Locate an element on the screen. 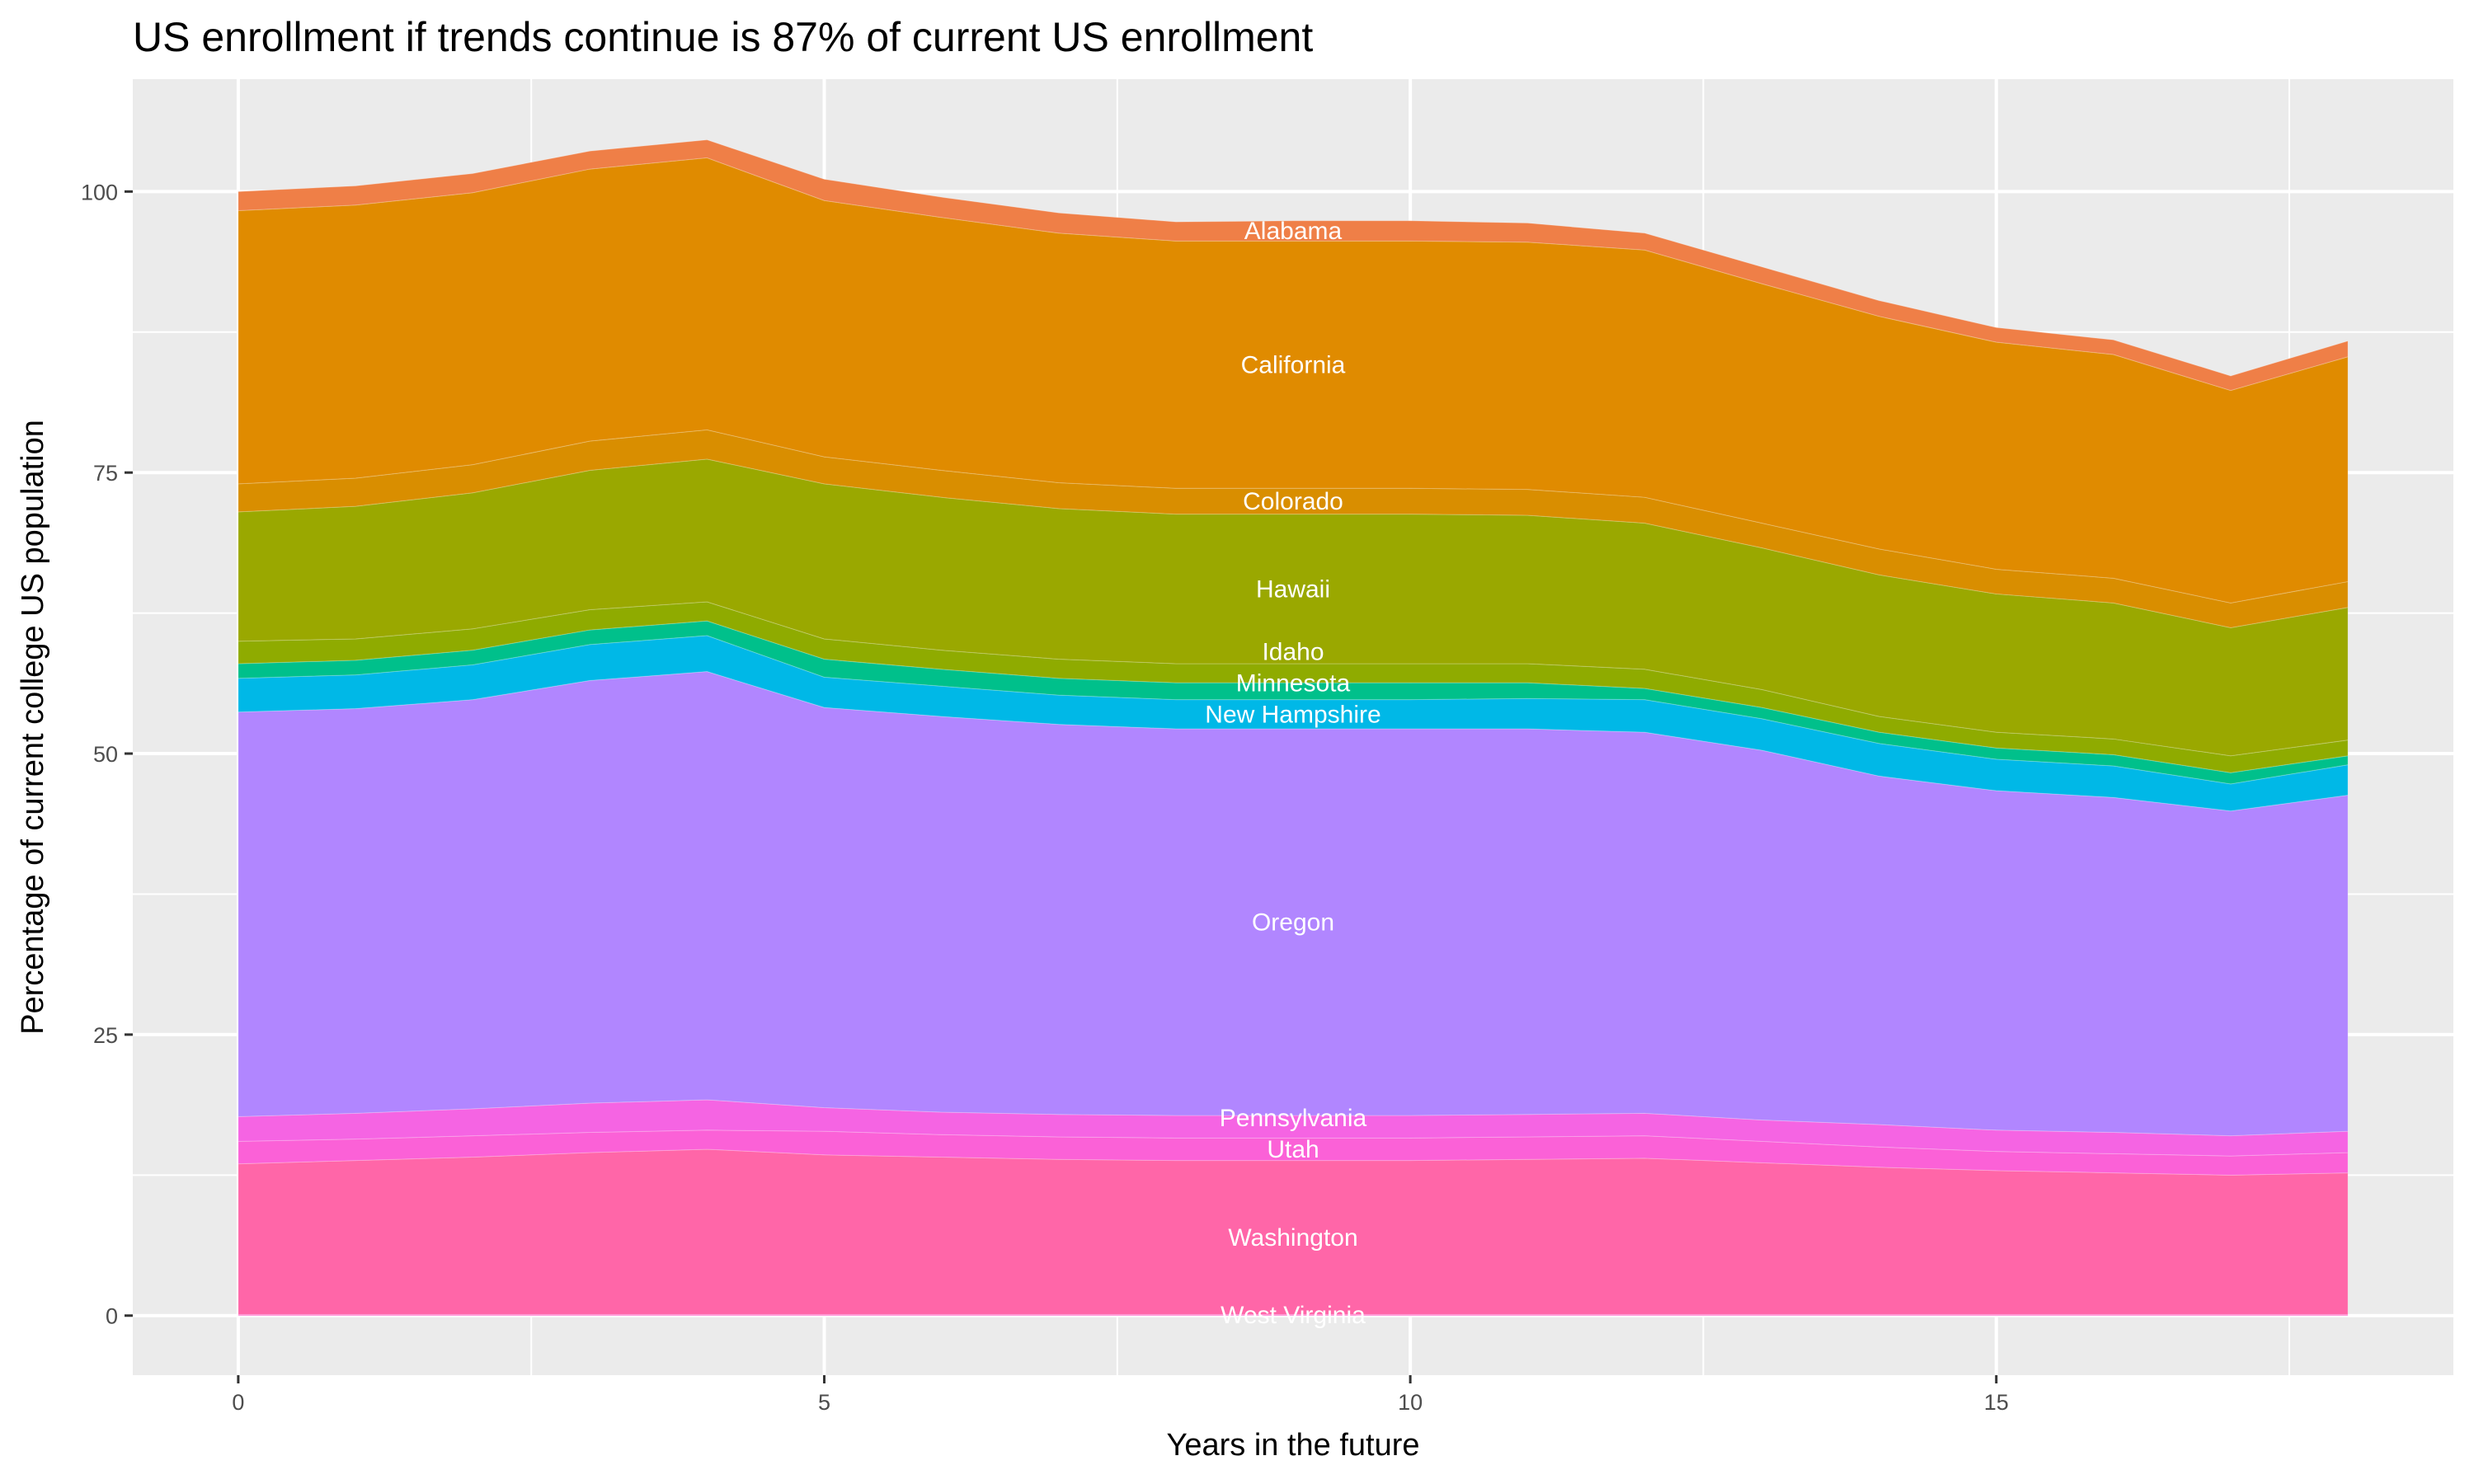 Image resolution: width=2474 pixels, height=1484 pixels. label-colorado: Colorado is located at coordinates (1293, 501).